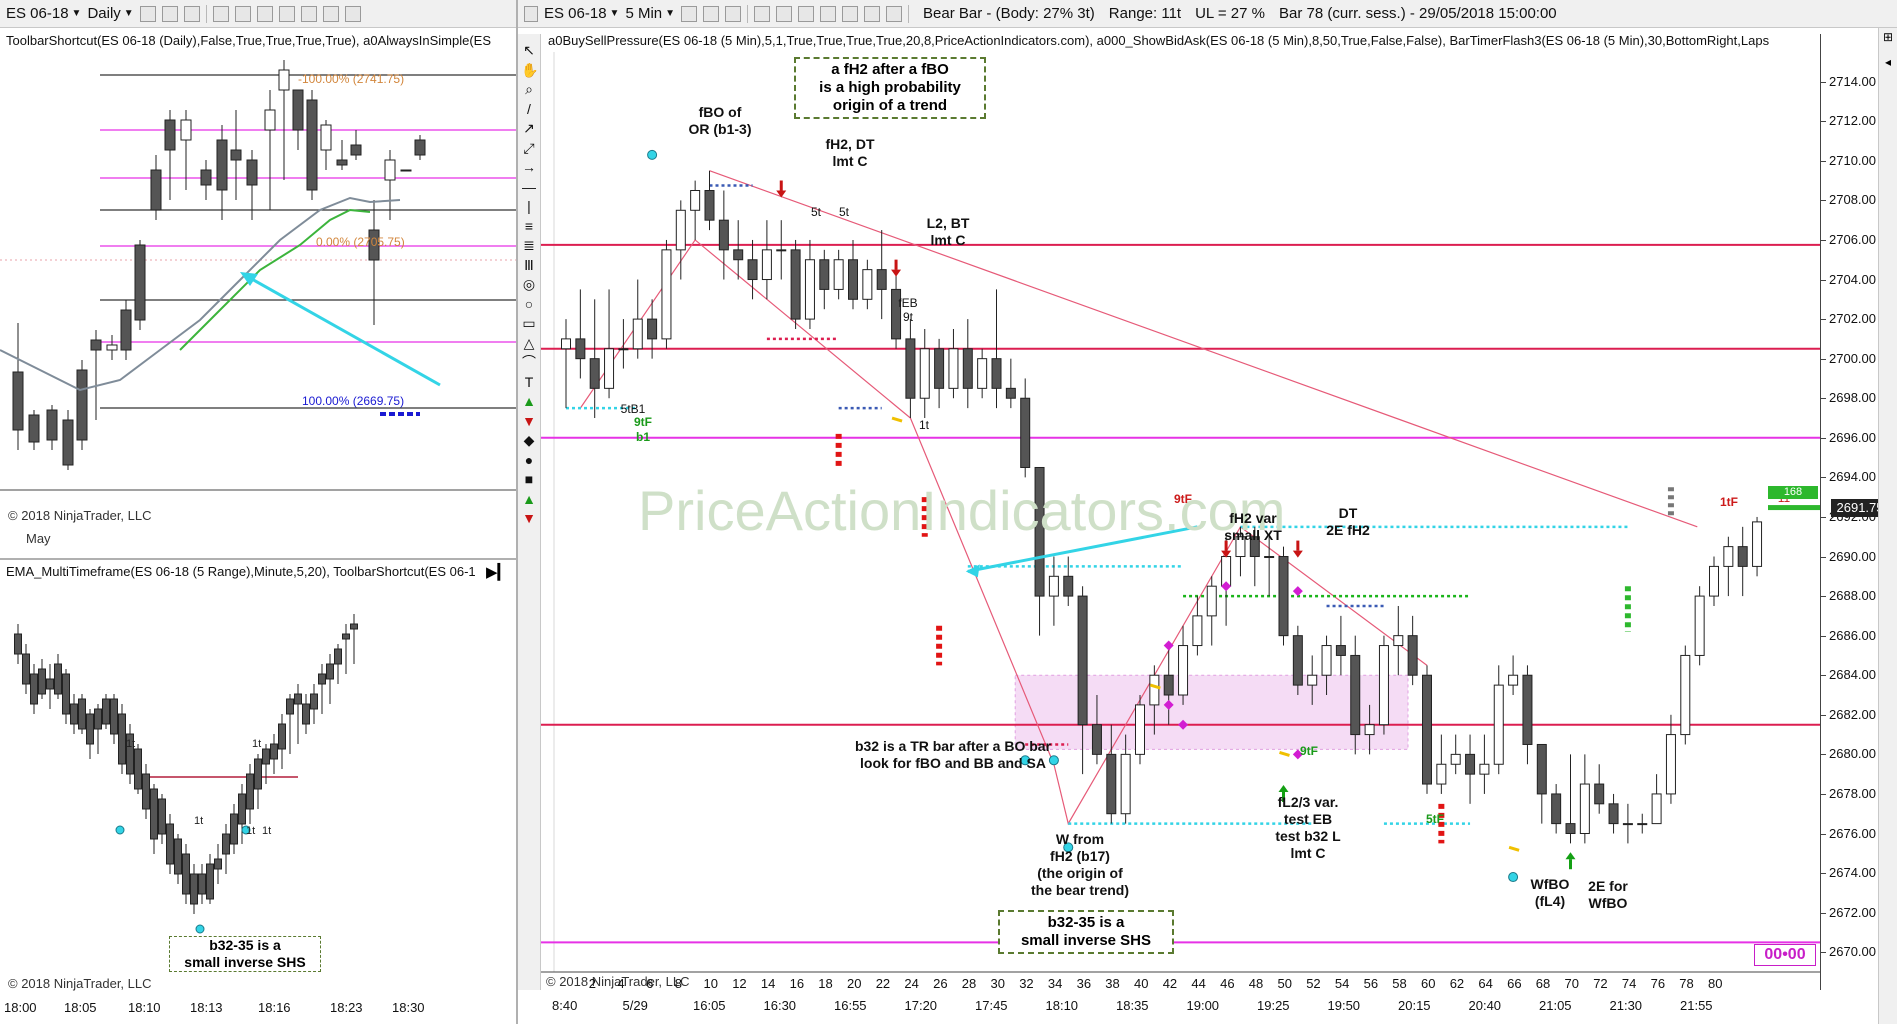  I want to click on hand-icon: ✋, so click(530, 69).